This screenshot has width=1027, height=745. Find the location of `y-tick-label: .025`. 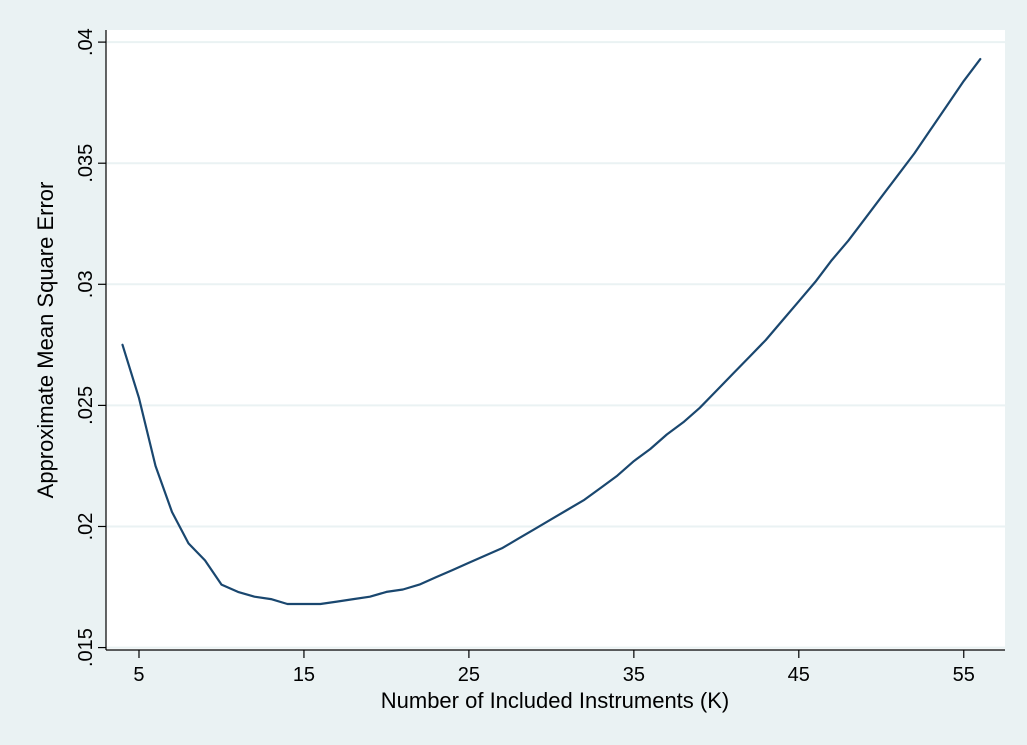

y-tick-label: .025 is located at coordinates (86, 405).